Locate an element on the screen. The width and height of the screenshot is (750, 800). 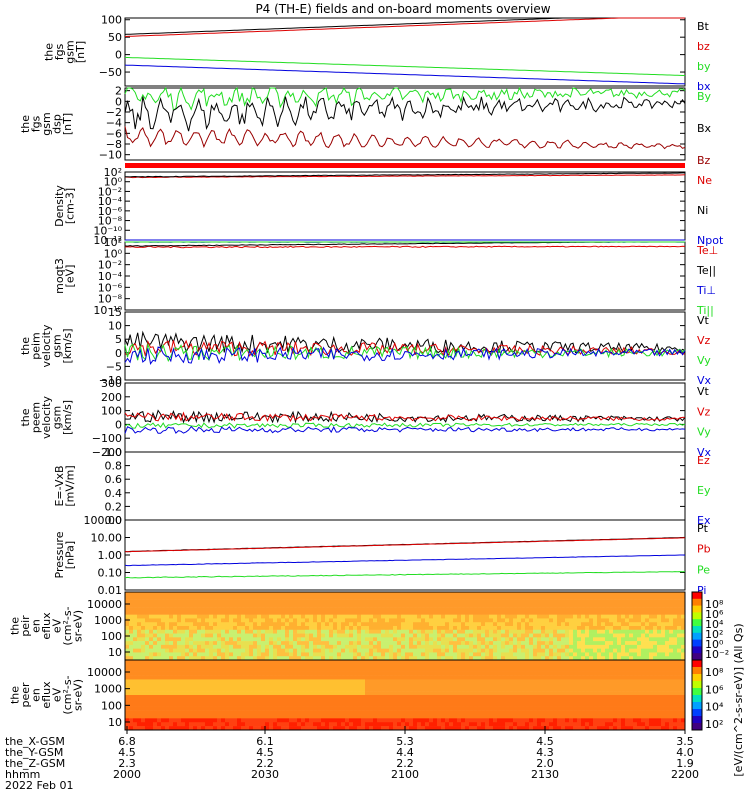
legend-entry: Ti⊥ is located at coordinates (706, 290).